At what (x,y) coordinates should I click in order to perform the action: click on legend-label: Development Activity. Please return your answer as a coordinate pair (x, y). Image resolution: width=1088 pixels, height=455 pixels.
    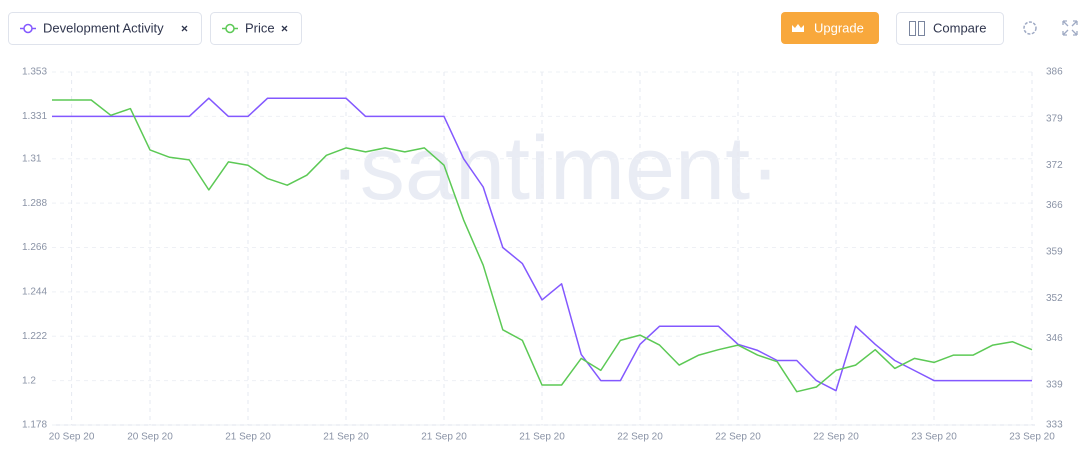
    Looking at the image, I should click on (103, 27).